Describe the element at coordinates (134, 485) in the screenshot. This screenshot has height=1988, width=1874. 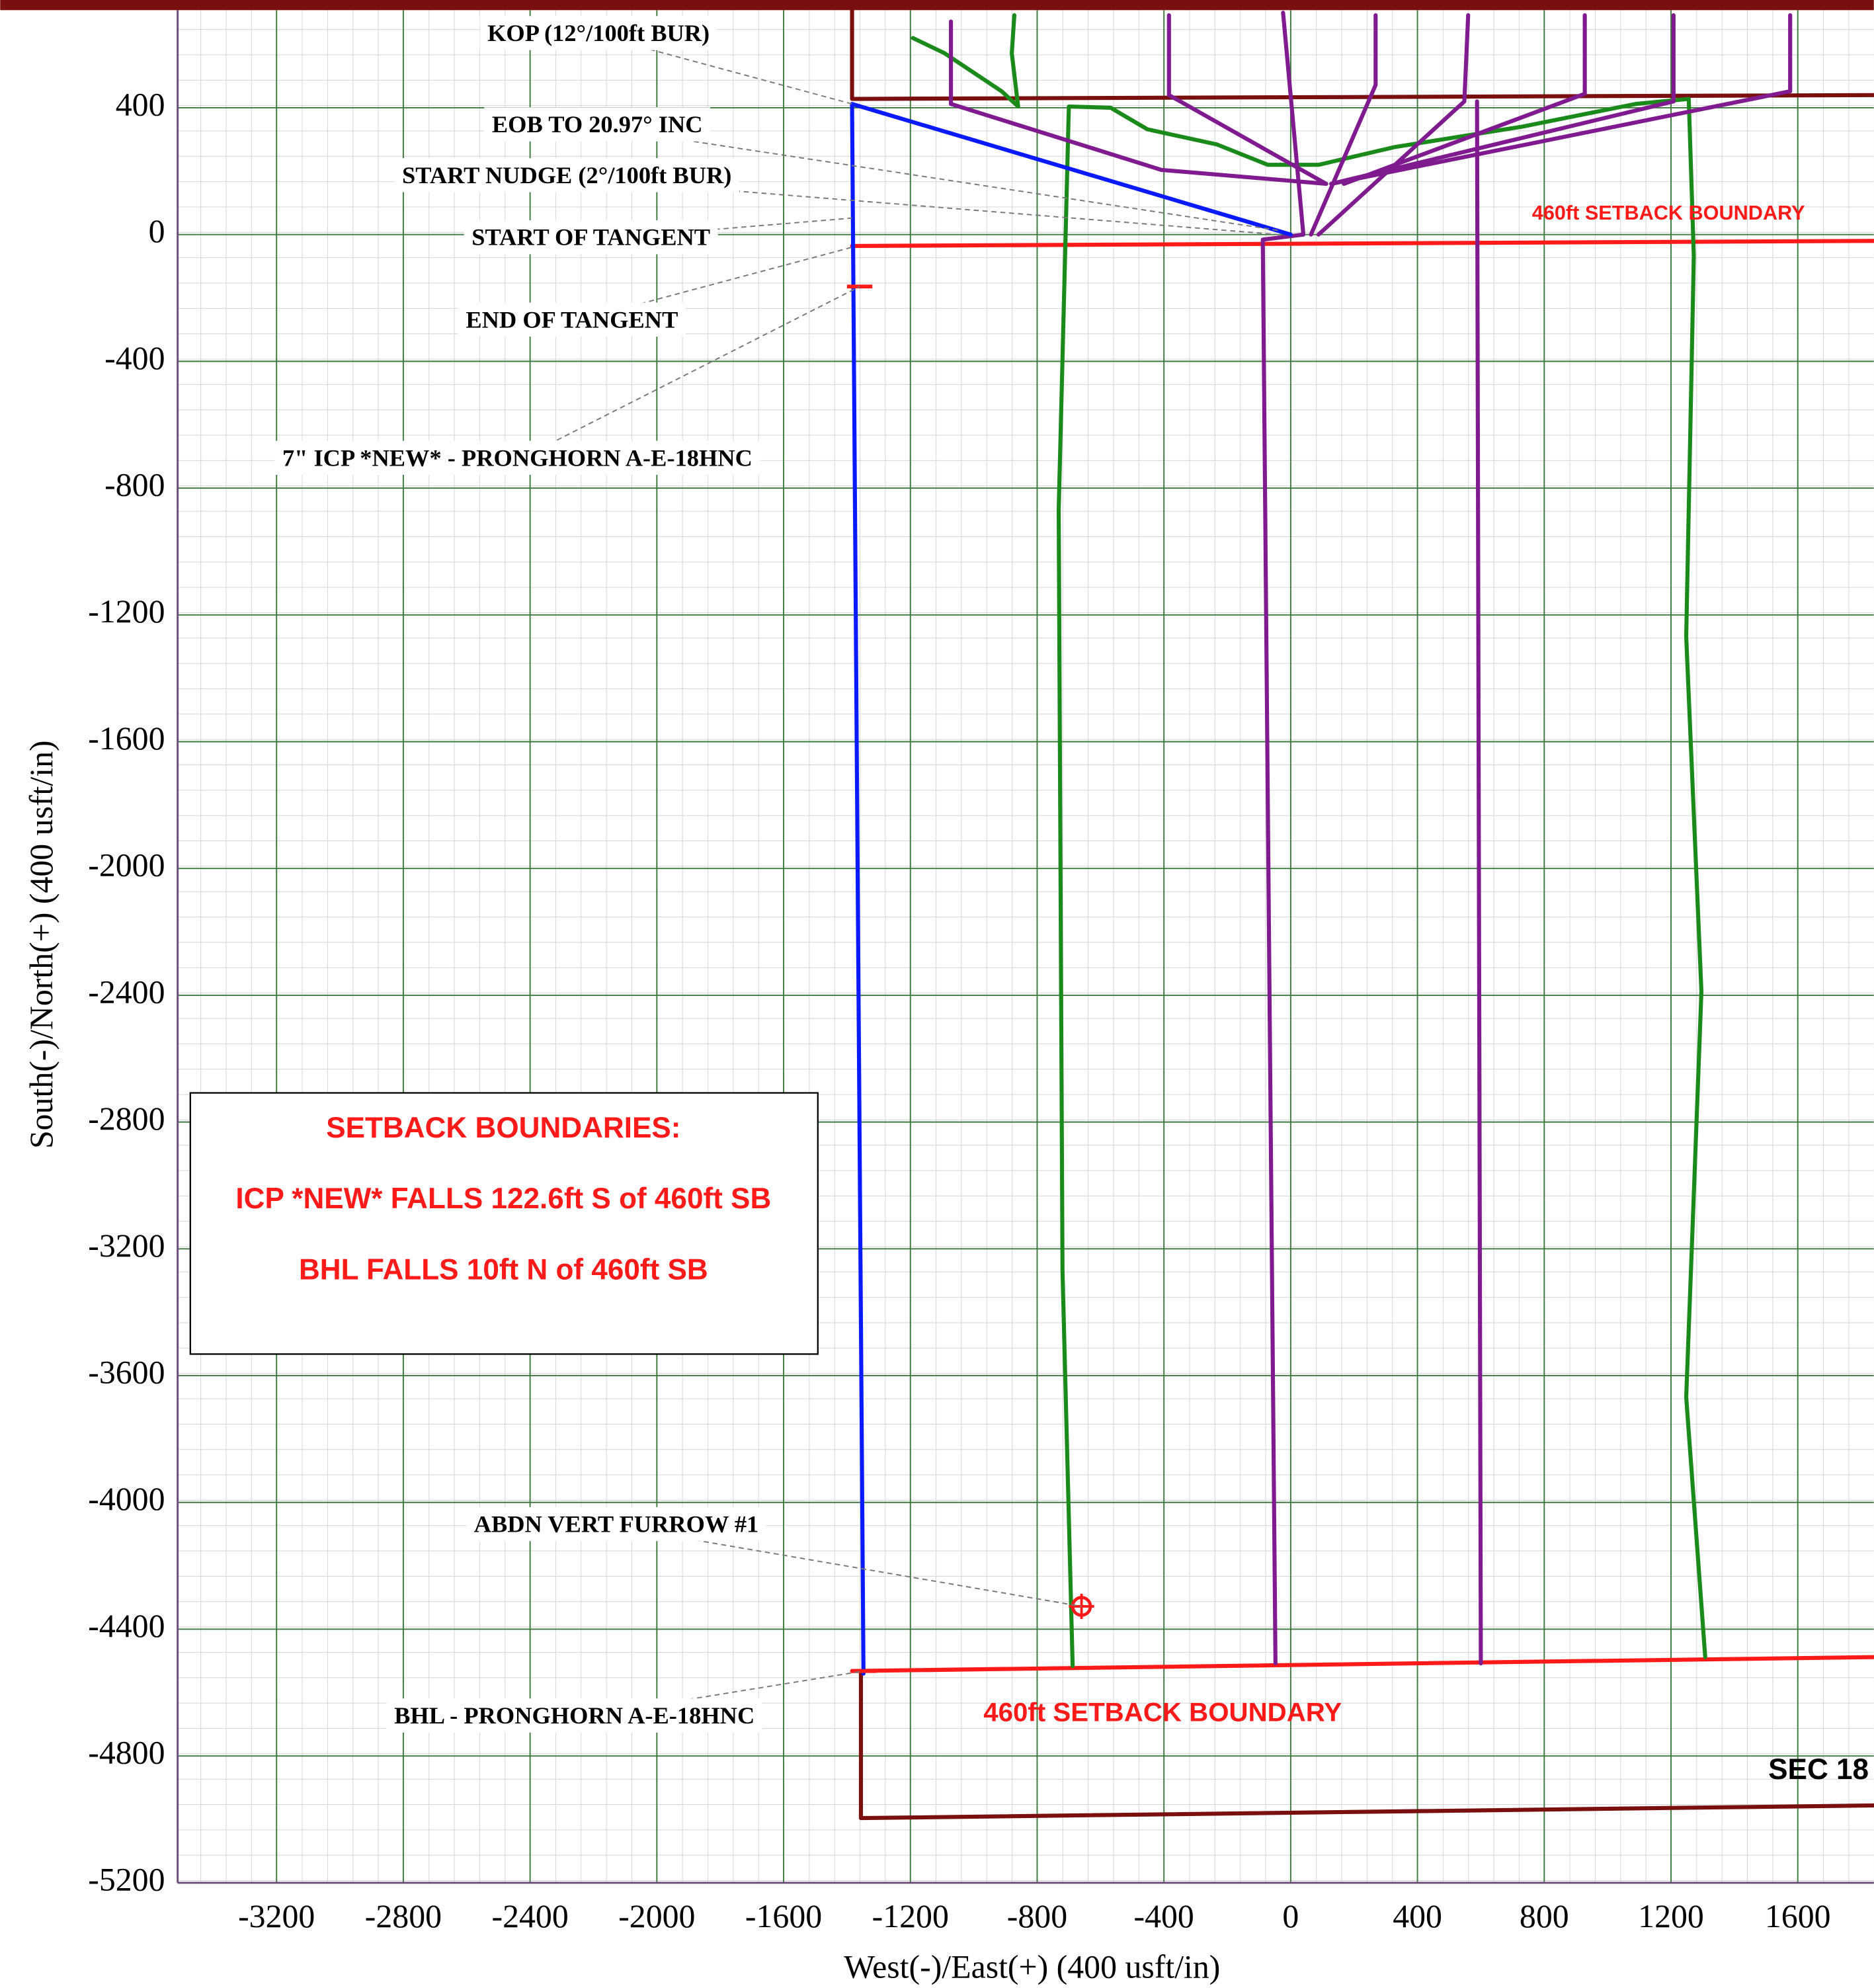
I see `y-tick-label: -800` at that location.